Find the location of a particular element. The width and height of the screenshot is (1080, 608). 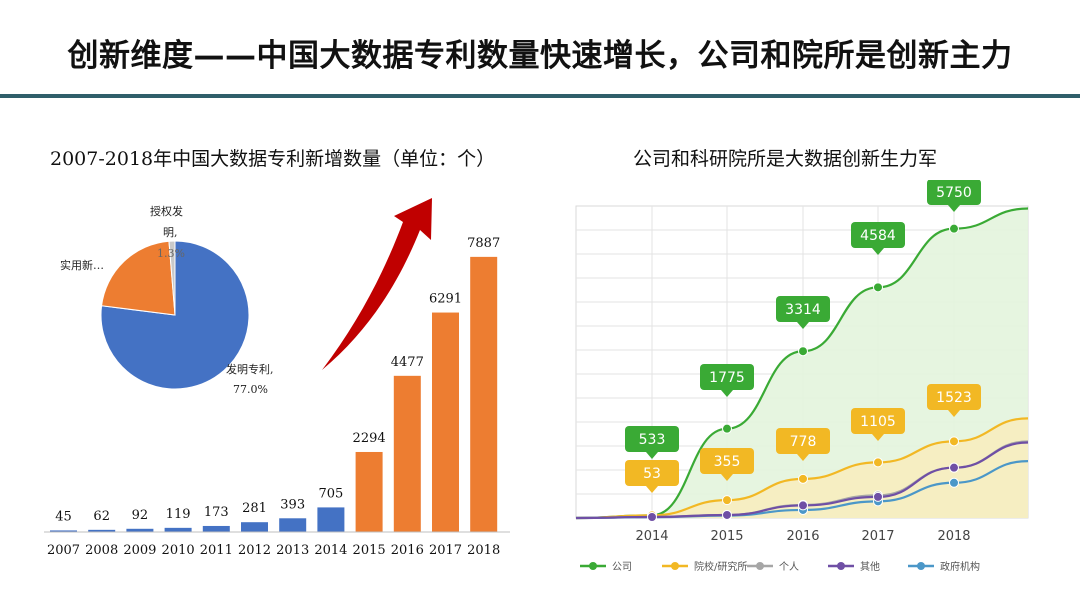

legend: 公司 院校/研究所 个人 其他 政府机构 is located at coordinates (780, 566).